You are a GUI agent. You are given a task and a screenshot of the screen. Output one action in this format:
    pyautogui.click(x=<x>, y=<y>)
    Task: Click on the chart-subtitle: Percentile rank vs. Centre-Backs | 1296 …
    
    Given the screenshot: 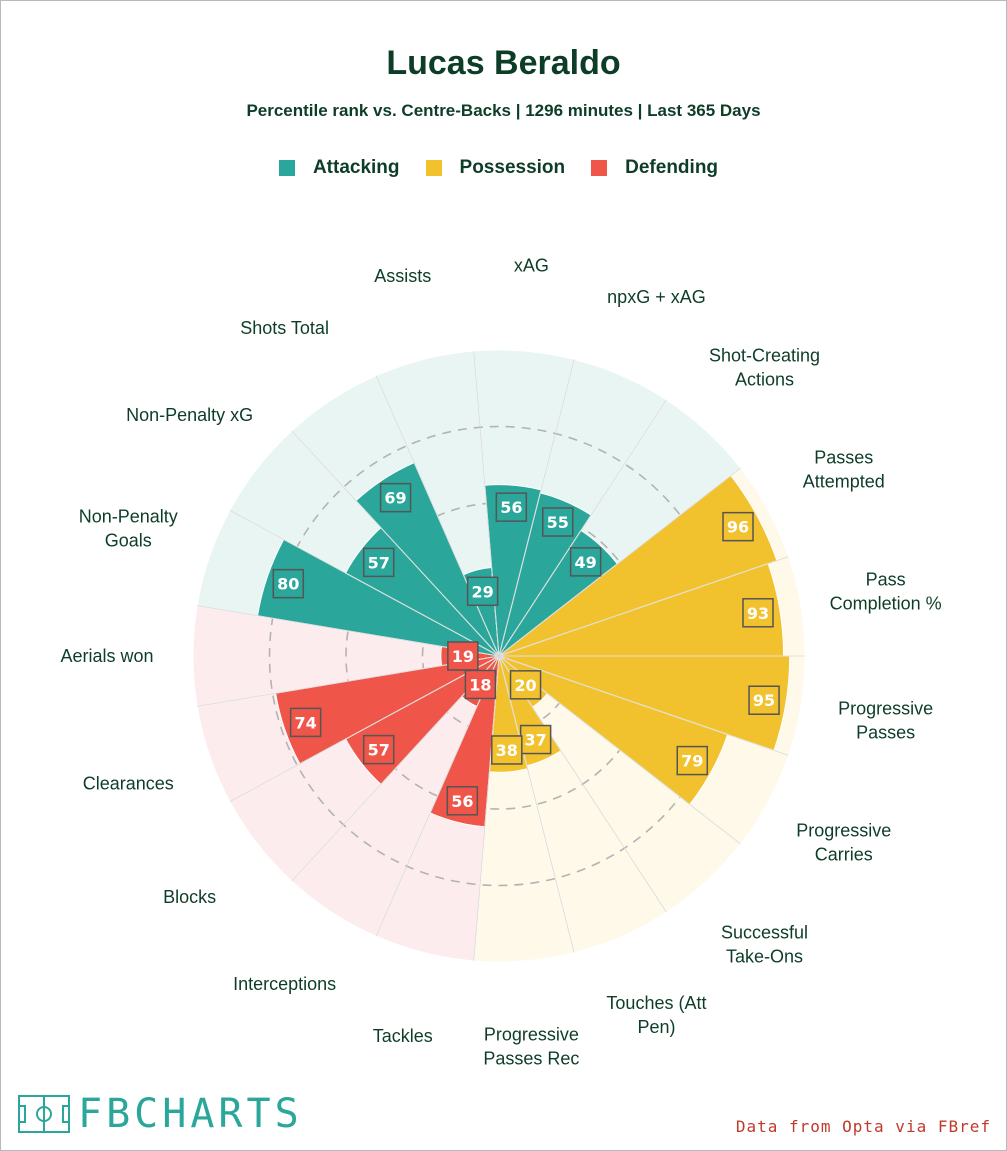 What is the action you would take?
    pyautogui.click(x=503, y=110)
    